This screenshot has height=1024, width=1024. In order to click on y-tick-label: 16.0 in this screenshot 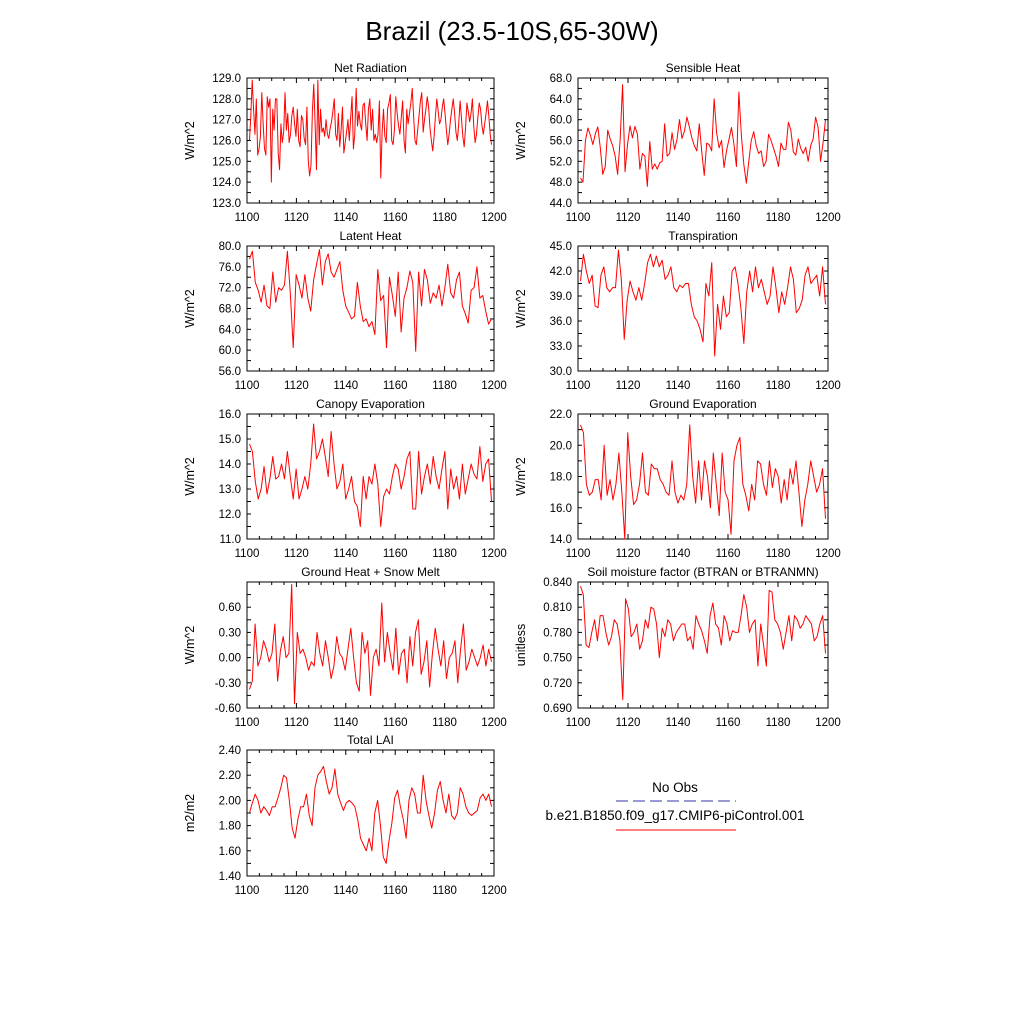, I will do `click(561, 509)`.